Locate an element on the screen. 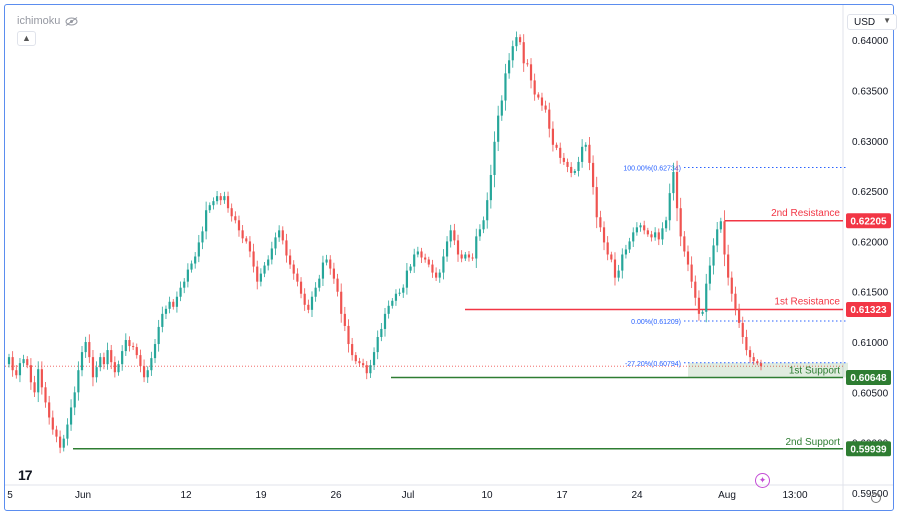  resistance-2-price-tag-label: 0.62205 is located at coordinates (868, 221).